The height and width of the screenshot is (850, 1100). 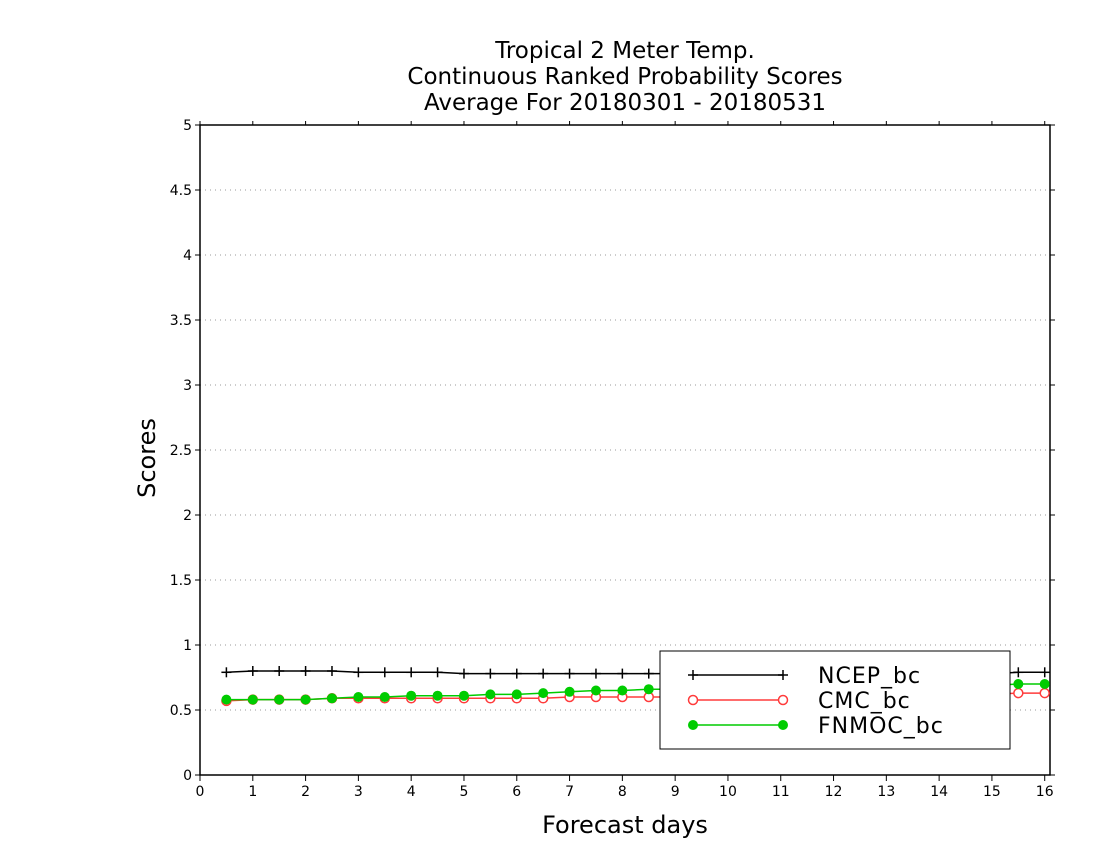 What do you see at coordinates (305, 792) in the screenshot?
I see `x-tick-label: 2` at bounding box center [305, 792].